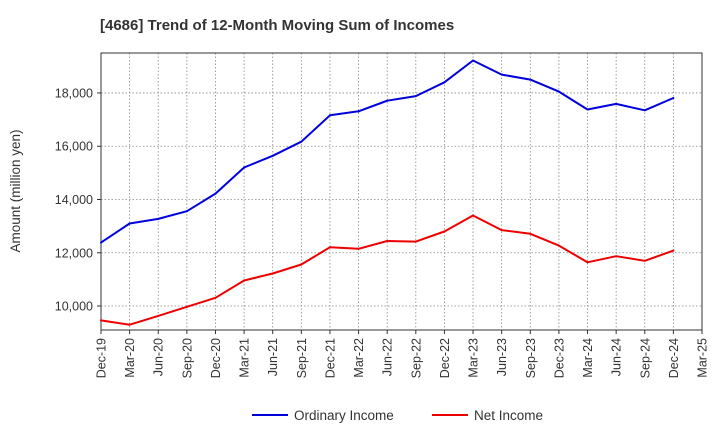 This screenshot has width=720, height=445. I want to click on x-tick-label: Mar-25, so click(703, 358).